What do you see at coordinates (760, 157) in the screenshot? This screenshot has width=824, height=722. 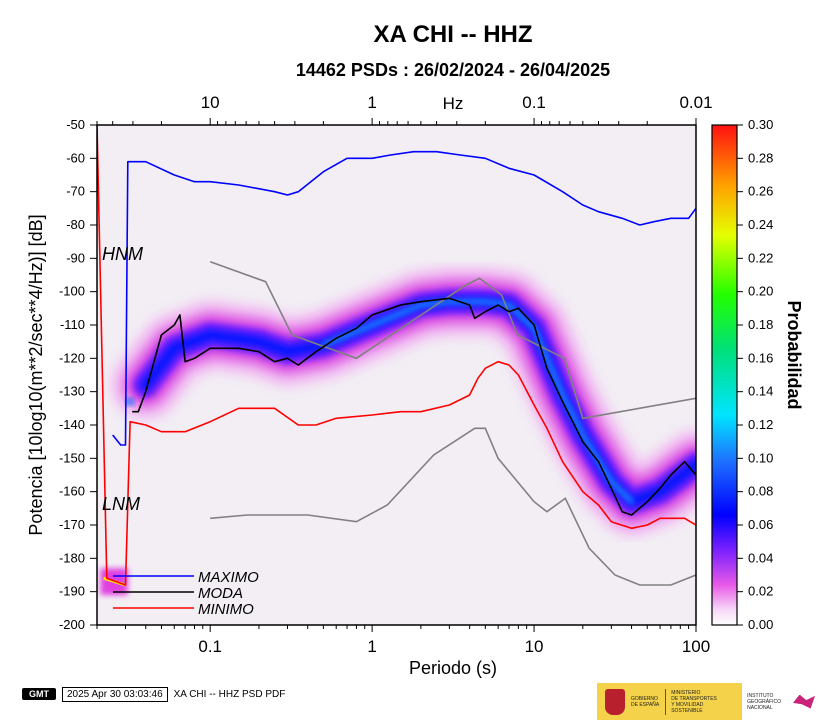 I see `colorbar-tick-label: 0.28` at bounding box center [760, 157].